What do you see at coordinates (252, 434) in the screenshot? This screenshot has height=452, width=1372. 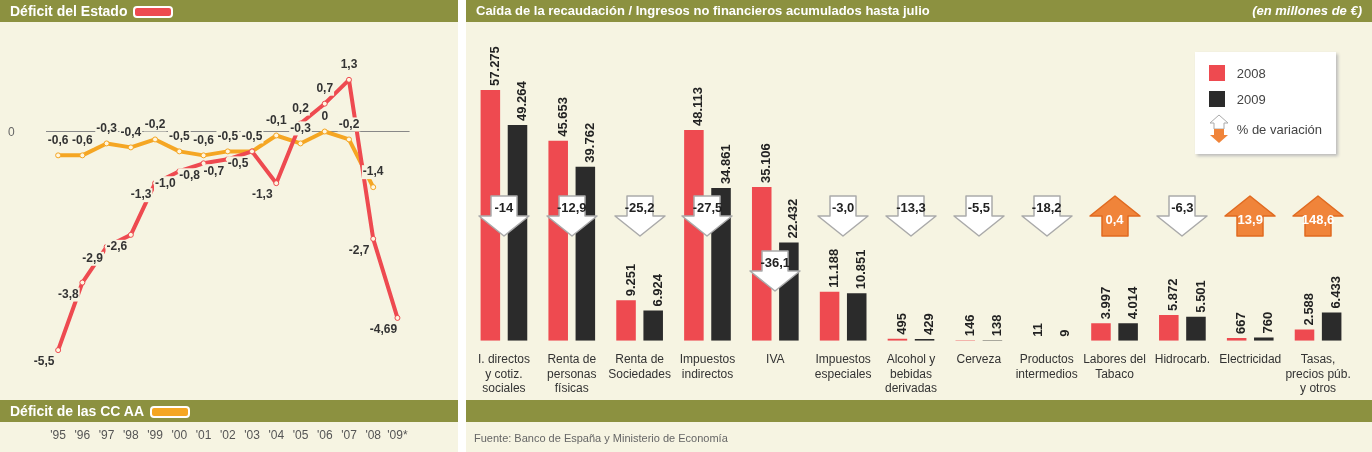 I see `x-tick-label: '03` at bounding box center [252, 434].